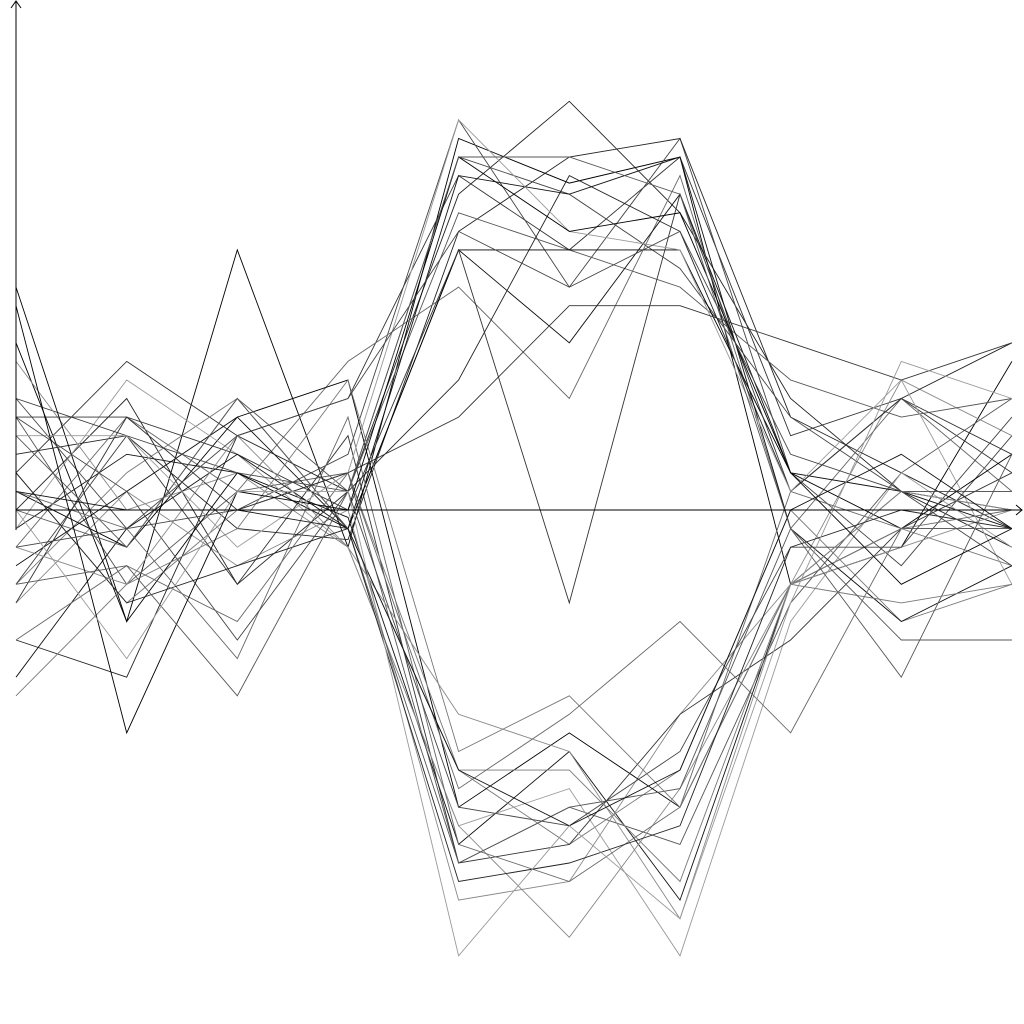 This screenshot has height=1024, width=1024. I want to click on x-axis-arrow-icon, so click(1019, 510).